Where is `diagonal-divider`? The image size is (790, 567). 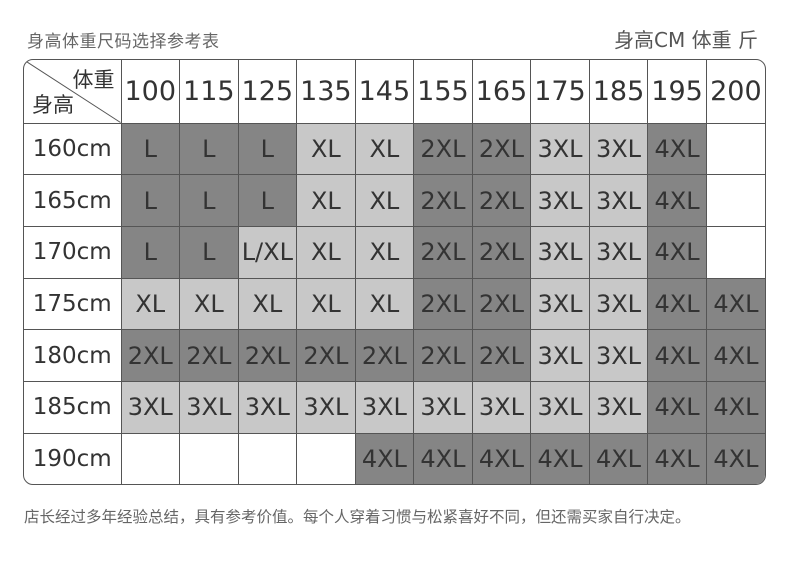 diagonal-divider is located at coordinates (72, 91).